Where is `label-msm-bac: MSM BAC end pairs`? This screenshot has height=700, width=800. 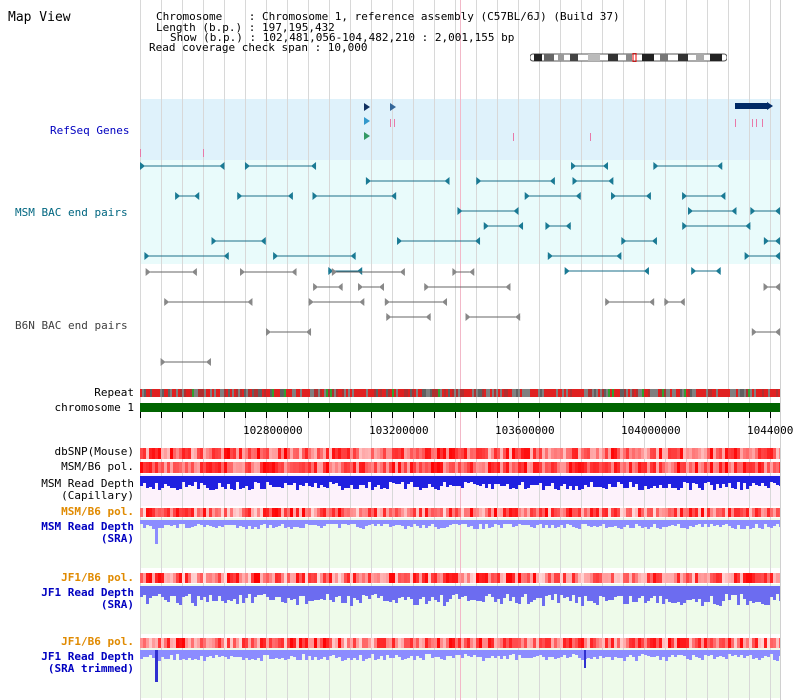
label-msm-bac: MSM BAC end pairs is located at coordinates (71, 212).